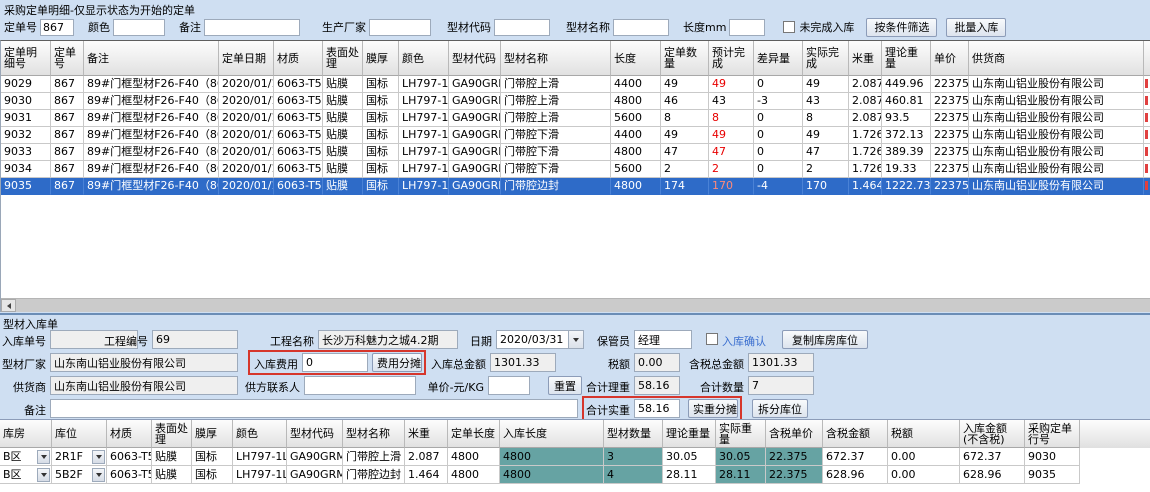  What do you see at coordinates (8, 305) in the screenshot?
I see `scroll-left-button` at bounding box center [8, 305].